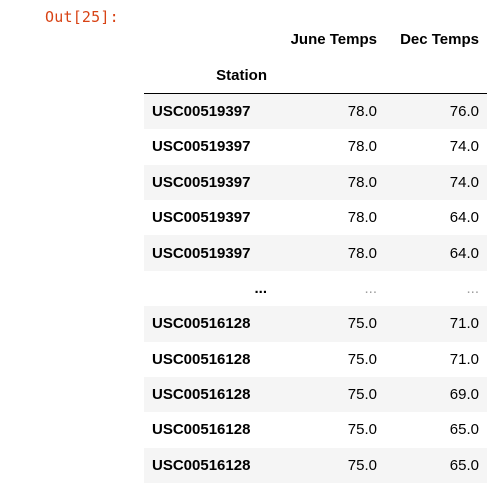 The width and height of the screenshot is (497, 499). I want to click on table-row: USC00516128 75.0 69.0, so click(315, 394).